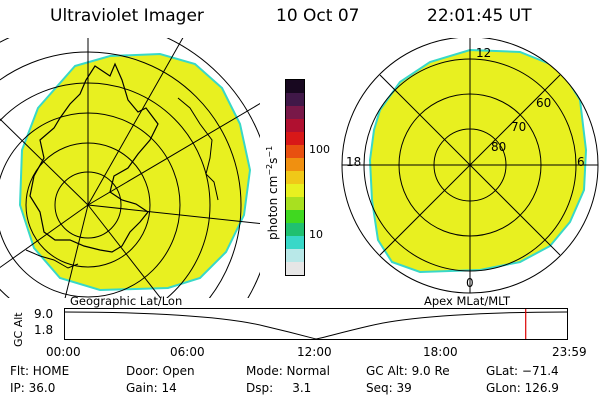 This screenshot has width=600, height=400. What do you see at coordinates (151, 388) in the screenshot?
I see `status-gain: Gain: 14` at bounding box center [151, 388].